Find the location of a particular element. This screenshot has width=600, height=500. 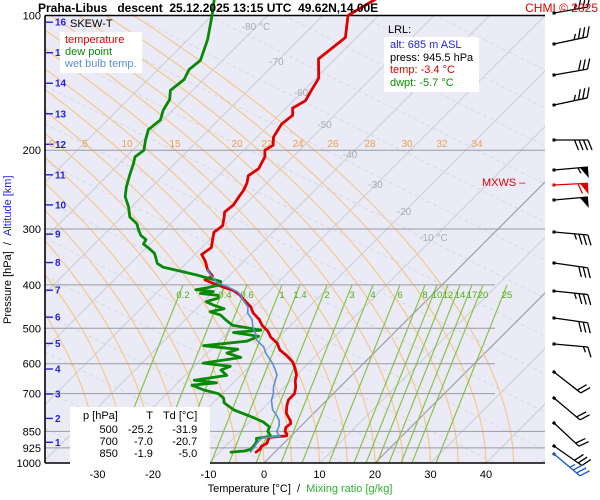

temperature-tick-label: 40 is located at coordinates (486, 475).